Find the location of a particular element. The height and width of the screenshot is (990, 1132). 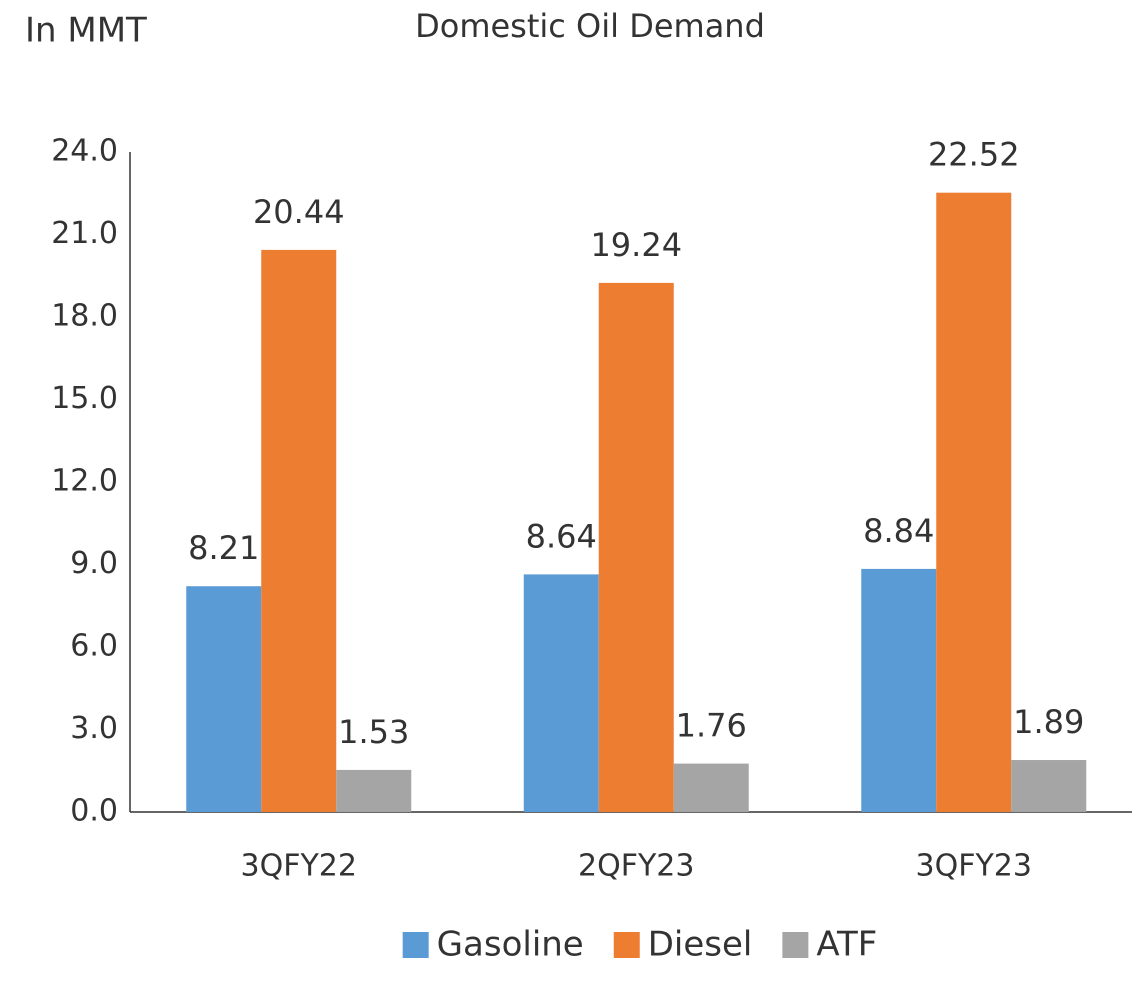

data-label: 1.53 is located at coordinates (373, 732).